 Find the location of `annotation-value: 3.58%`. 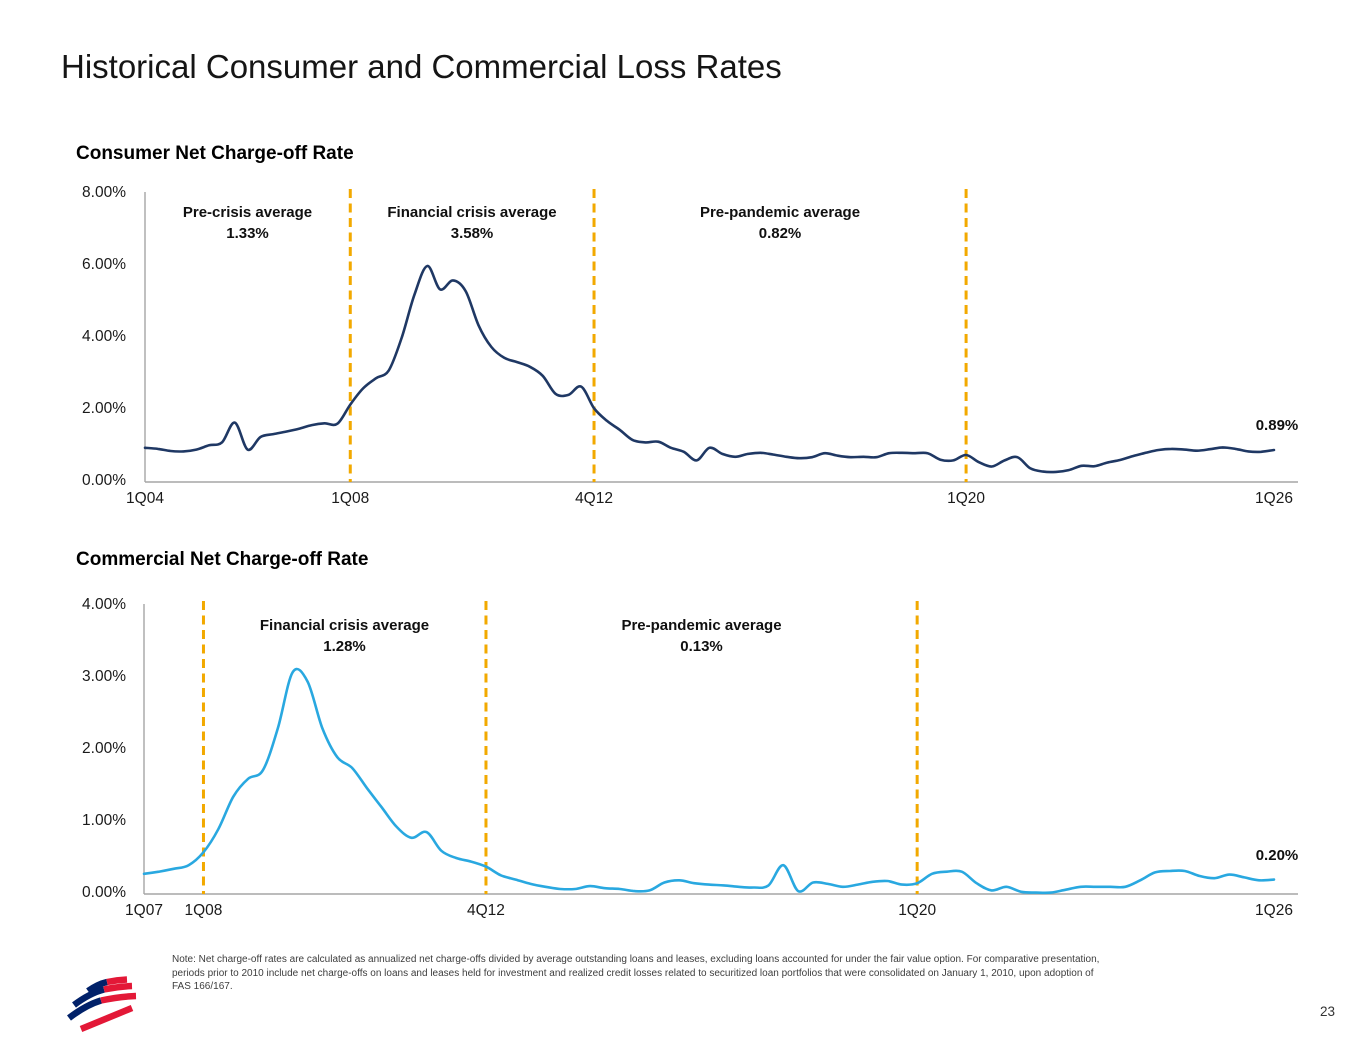

annotation-value: 3.58% is located at coordinates (472, 233).